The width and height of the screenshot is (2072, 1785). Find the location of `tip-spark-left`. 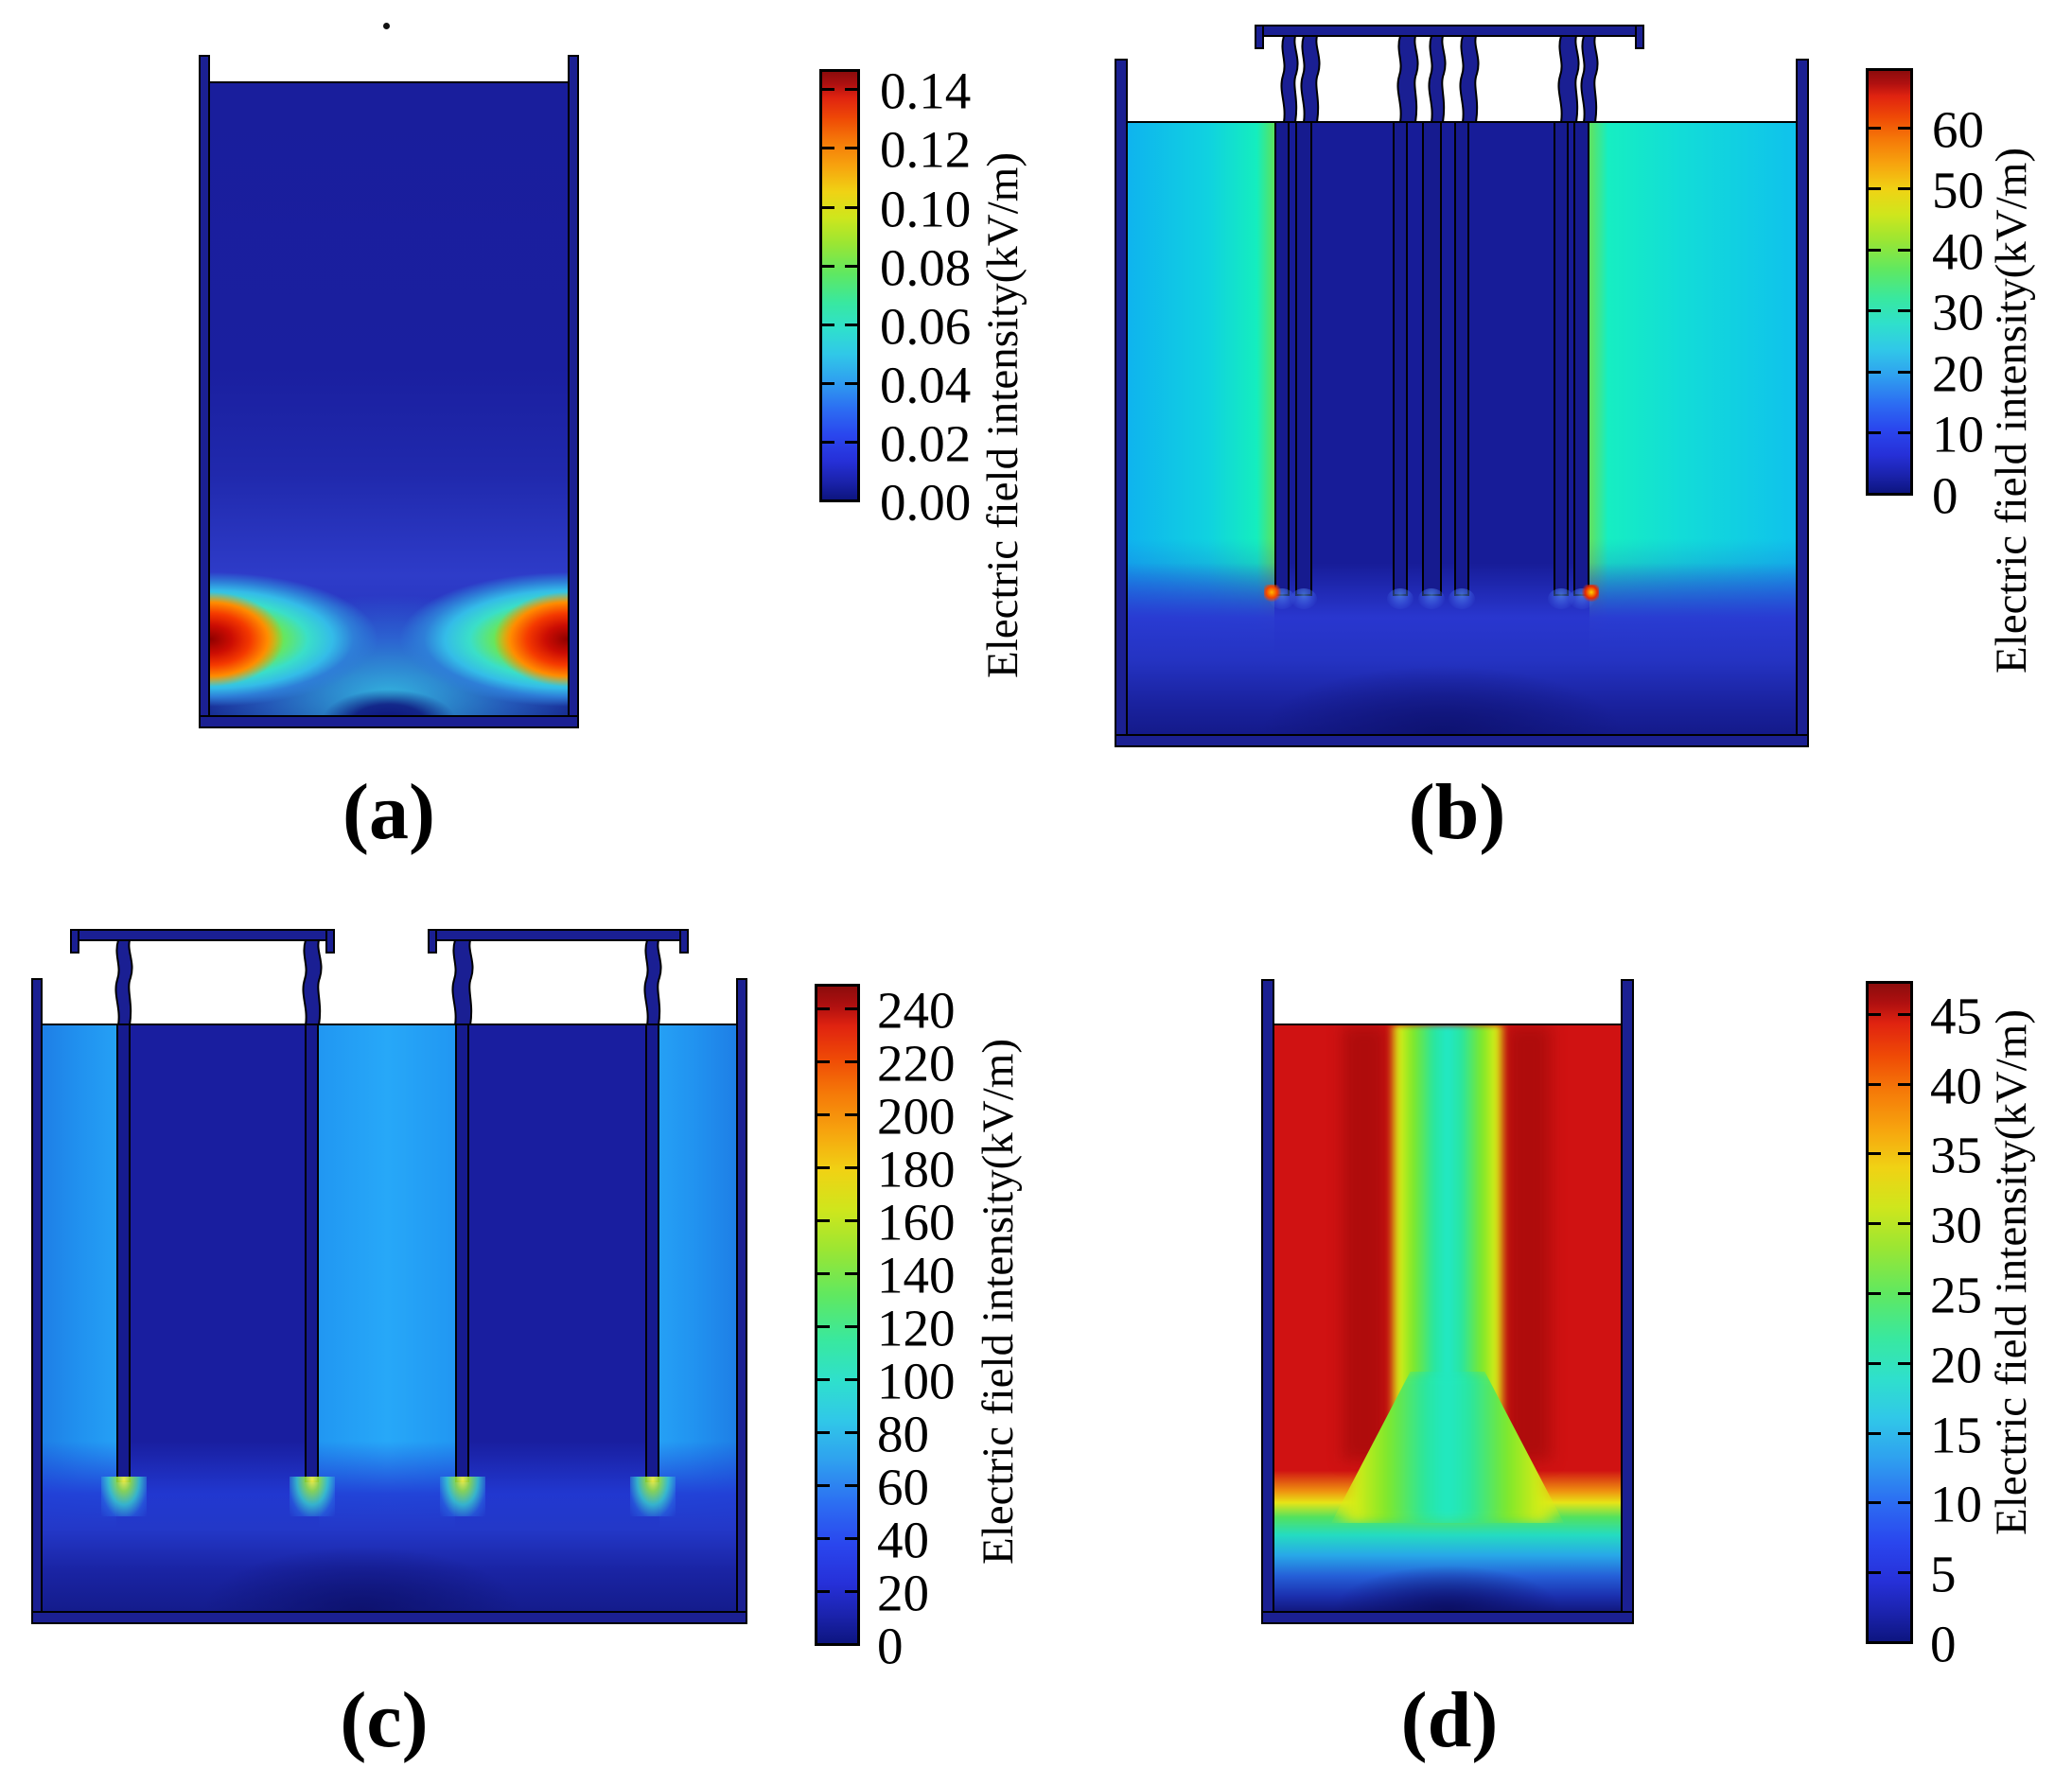

tip-spark-left is located at coordinates (1272, 593).